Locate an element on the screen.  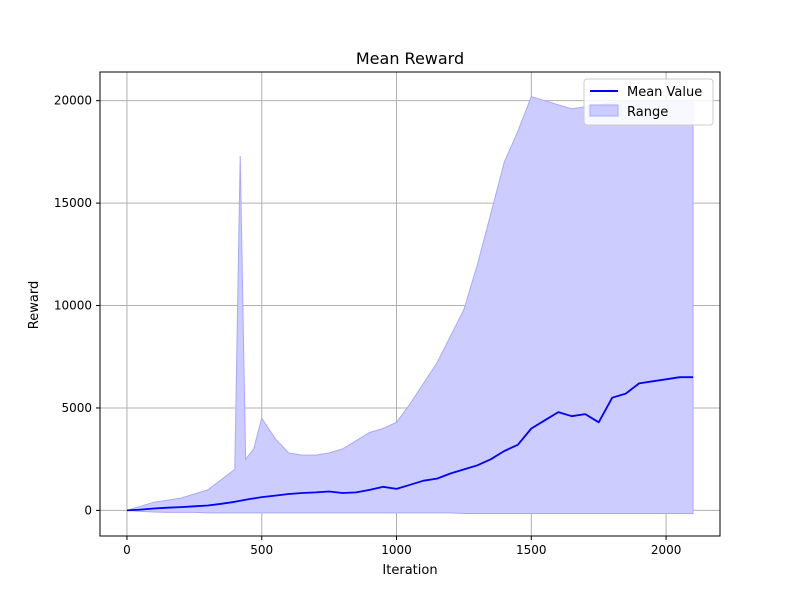
x-axis-label: Iteration is located at coordinates (409, 570).